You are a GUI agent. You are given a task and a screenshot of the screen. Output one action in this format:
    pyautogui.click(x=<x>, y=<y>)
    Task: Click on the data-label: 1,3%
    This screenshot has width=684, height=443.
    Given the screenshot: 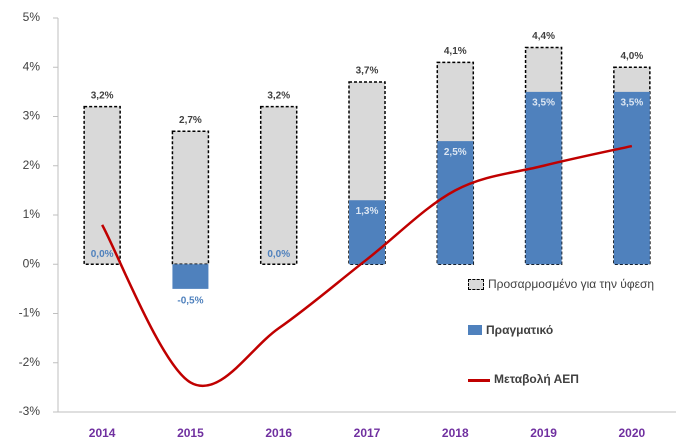 What is the action you would take?
    pyautogui.click(x=367, y=211)
    